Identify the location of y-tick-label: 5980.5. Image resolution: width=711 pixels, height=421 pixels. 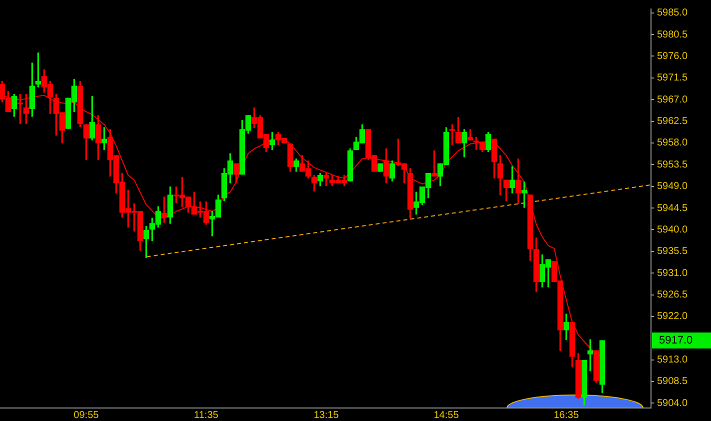
(672, 34).